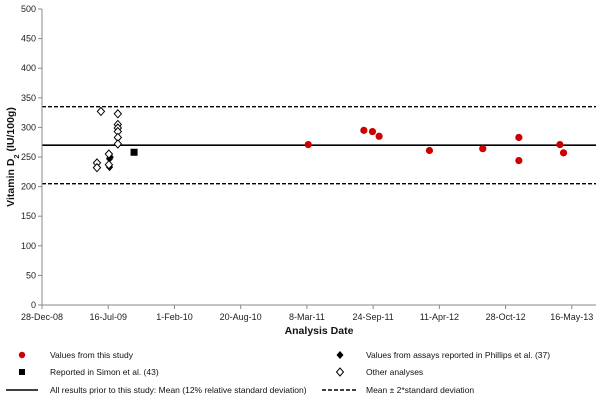 The image size is (600, 403). Describe the element at coordinates (28, 9) in the screenshot. I see `y-tick-label: 500` at that location.